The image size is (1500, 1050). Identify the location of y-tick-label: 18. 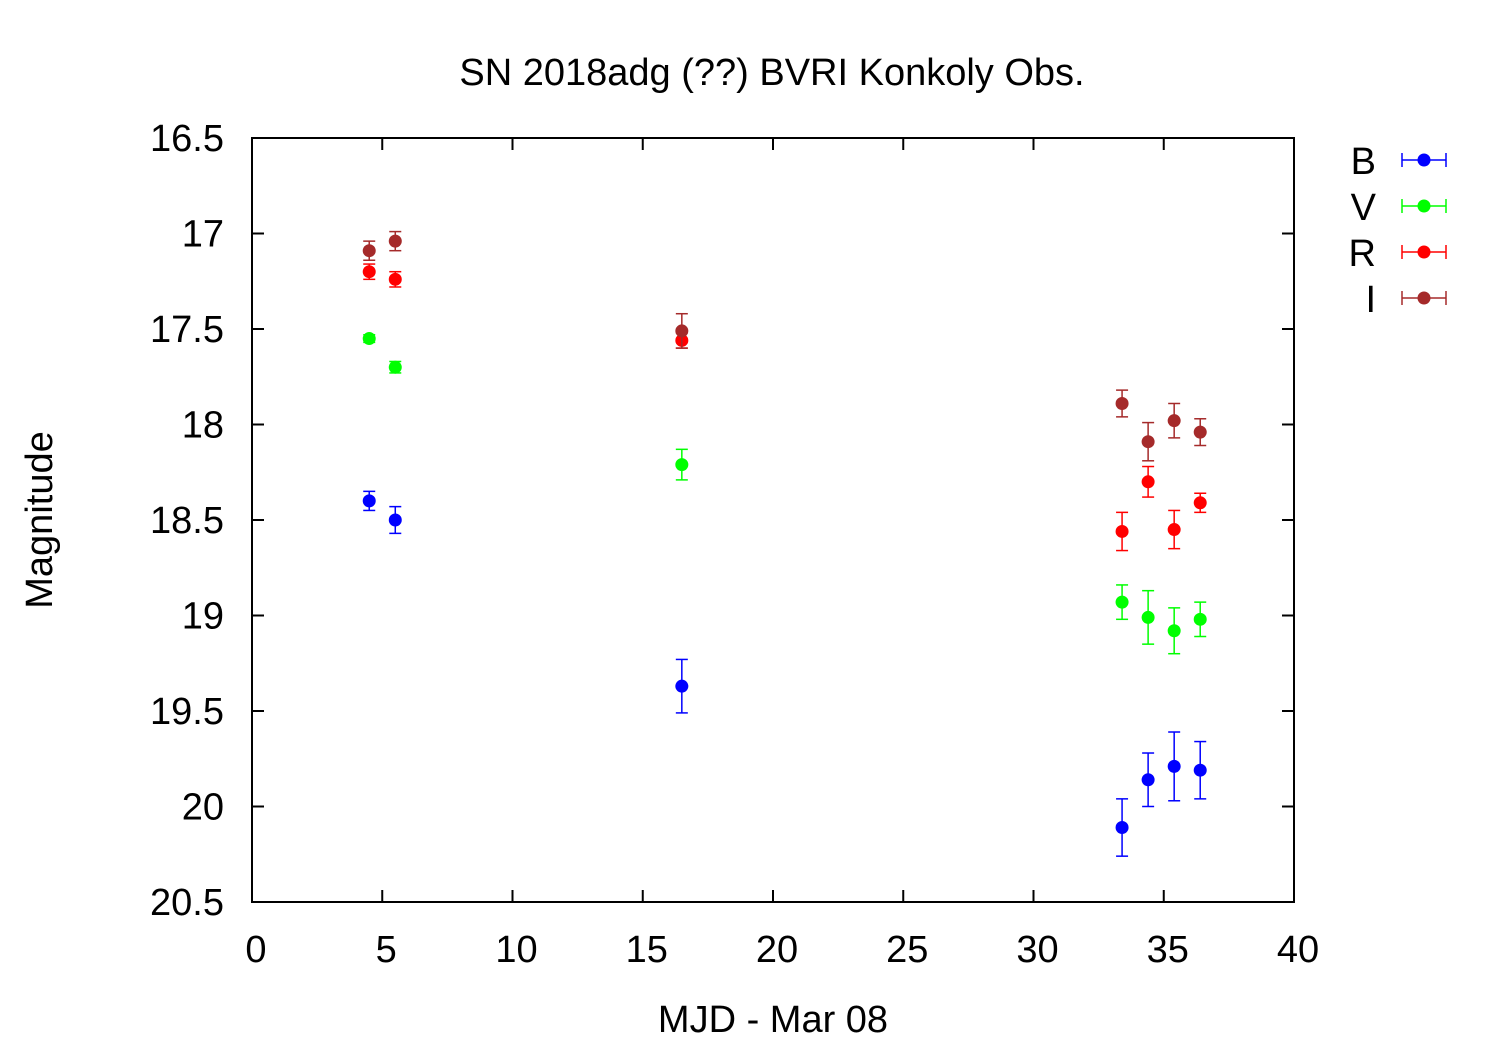
(203, 426).